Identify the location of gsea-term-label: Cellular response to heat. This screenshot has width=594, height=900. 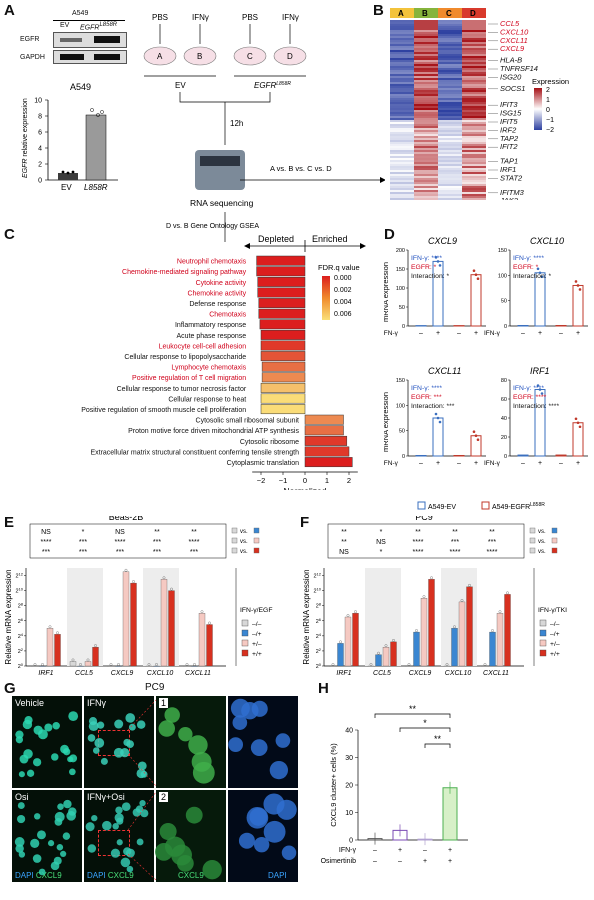
(207, 399).